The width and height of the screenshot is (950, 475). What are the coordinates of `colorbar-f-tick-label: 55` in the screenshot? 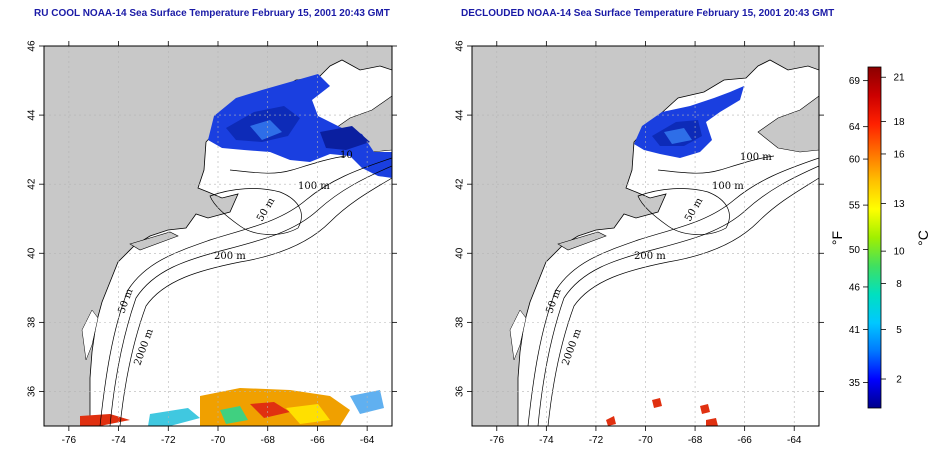 It's located at (855, 206).